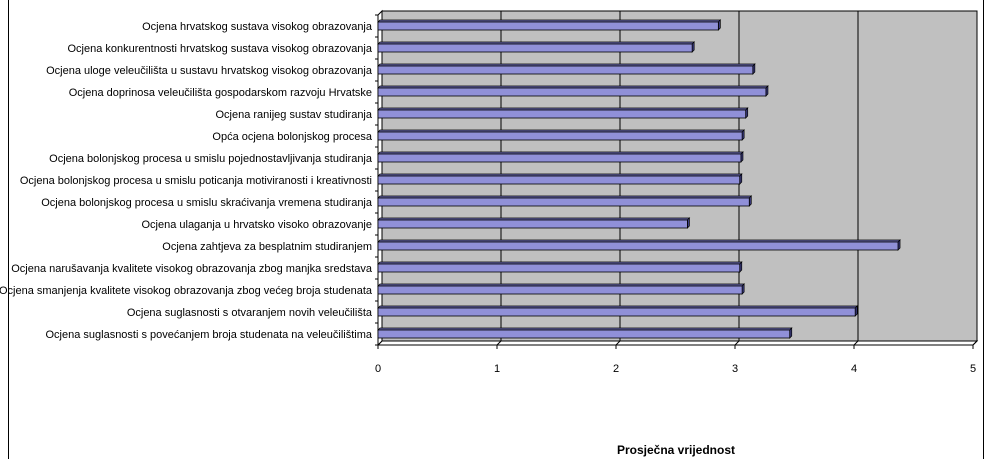  What do you see at coordinates (676, 450) in the screenshot?
I see `x-axis-label: Prosječna vrijednost` at bounding box center [676, 450].